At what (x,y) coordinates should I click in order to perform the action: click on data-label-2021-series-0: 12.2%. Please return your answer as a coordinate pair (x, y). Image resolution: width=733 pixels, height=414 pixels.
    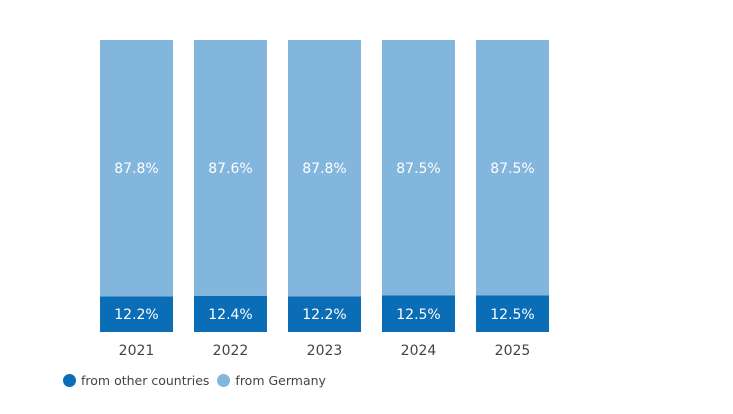
    Looking at the image, I should click on (136, 315).